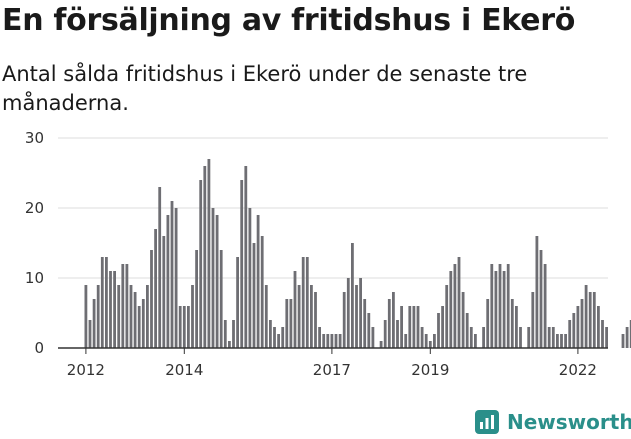 This screenshot has width=631, height=439. I want to click on brand-logo: Newsworthy, so click(553, 422).